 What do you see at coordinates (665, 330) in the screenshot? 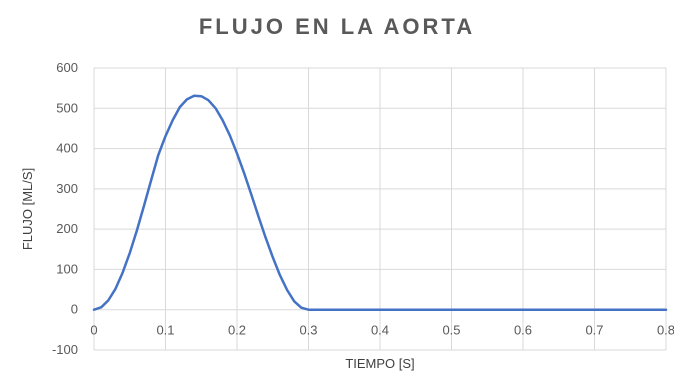
I see `x-tick-label: 0.8` at bounding box center [665, 330].